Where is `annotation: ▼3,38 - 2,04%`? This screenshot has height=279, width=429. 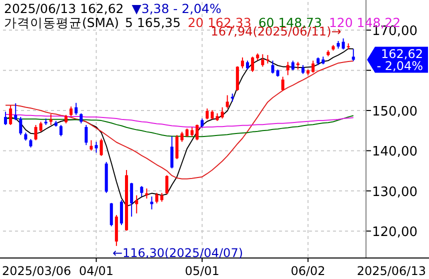
annotation: ▼3,38 - 2,04% is located at coordinates (177, 8).